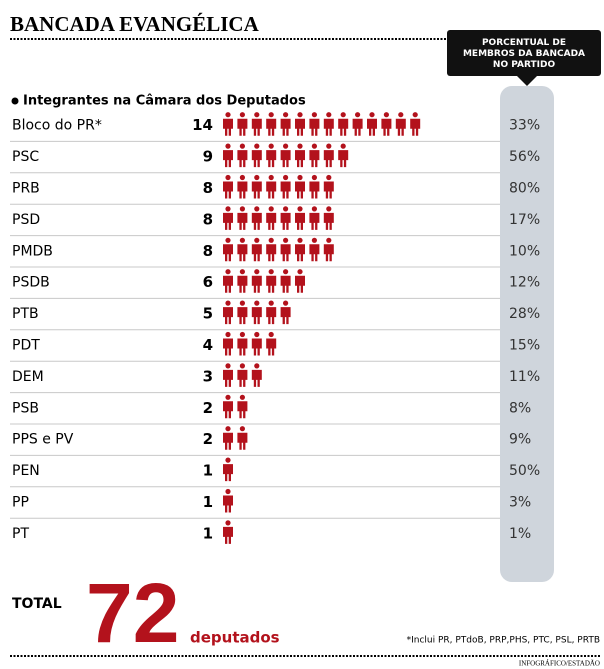  I want to click on subtitle: Integrantes na Câmara dos Deputados, so click(164, 101).